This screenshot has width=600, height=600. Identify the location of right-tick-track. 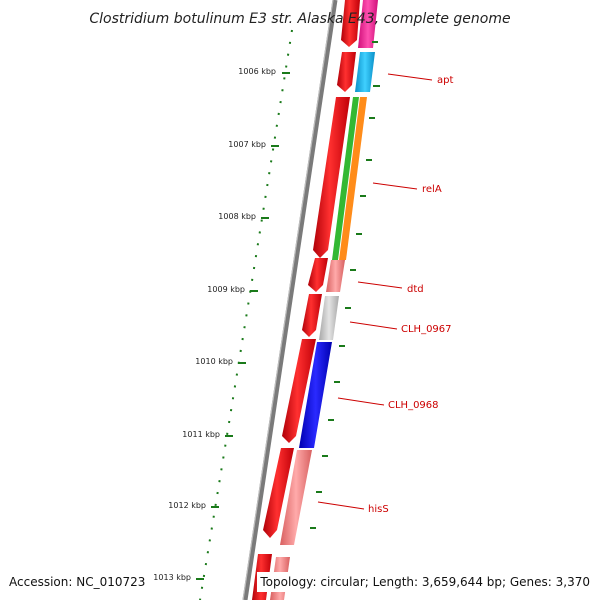
(345, 285).